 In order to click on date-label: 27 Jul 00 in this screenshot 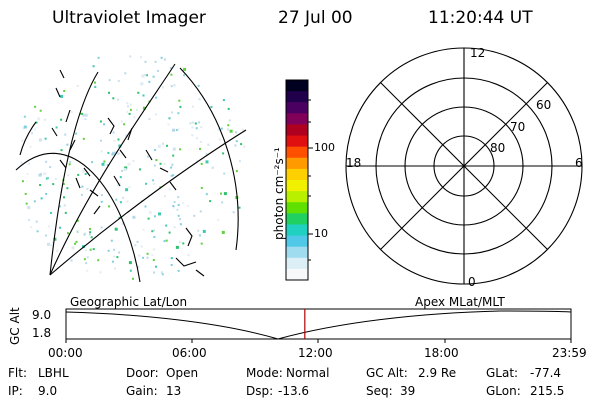, I will do `click(315, 18)`.